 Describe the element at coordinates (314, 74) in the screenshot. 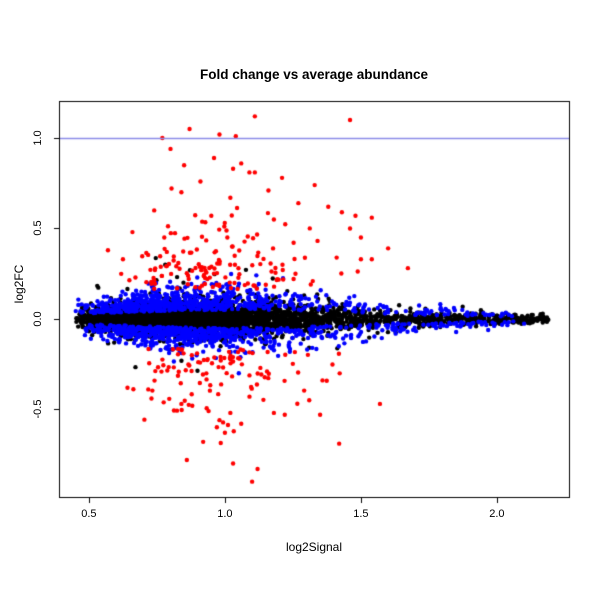

I see `chart-title: Fold change vs average abundance` at that location.